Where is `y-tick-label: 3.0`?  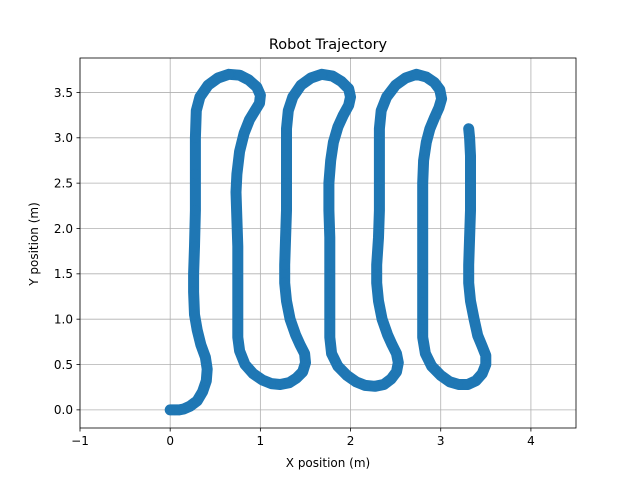
y-tick-label: 3.0 is located at coordinates (63, 138).